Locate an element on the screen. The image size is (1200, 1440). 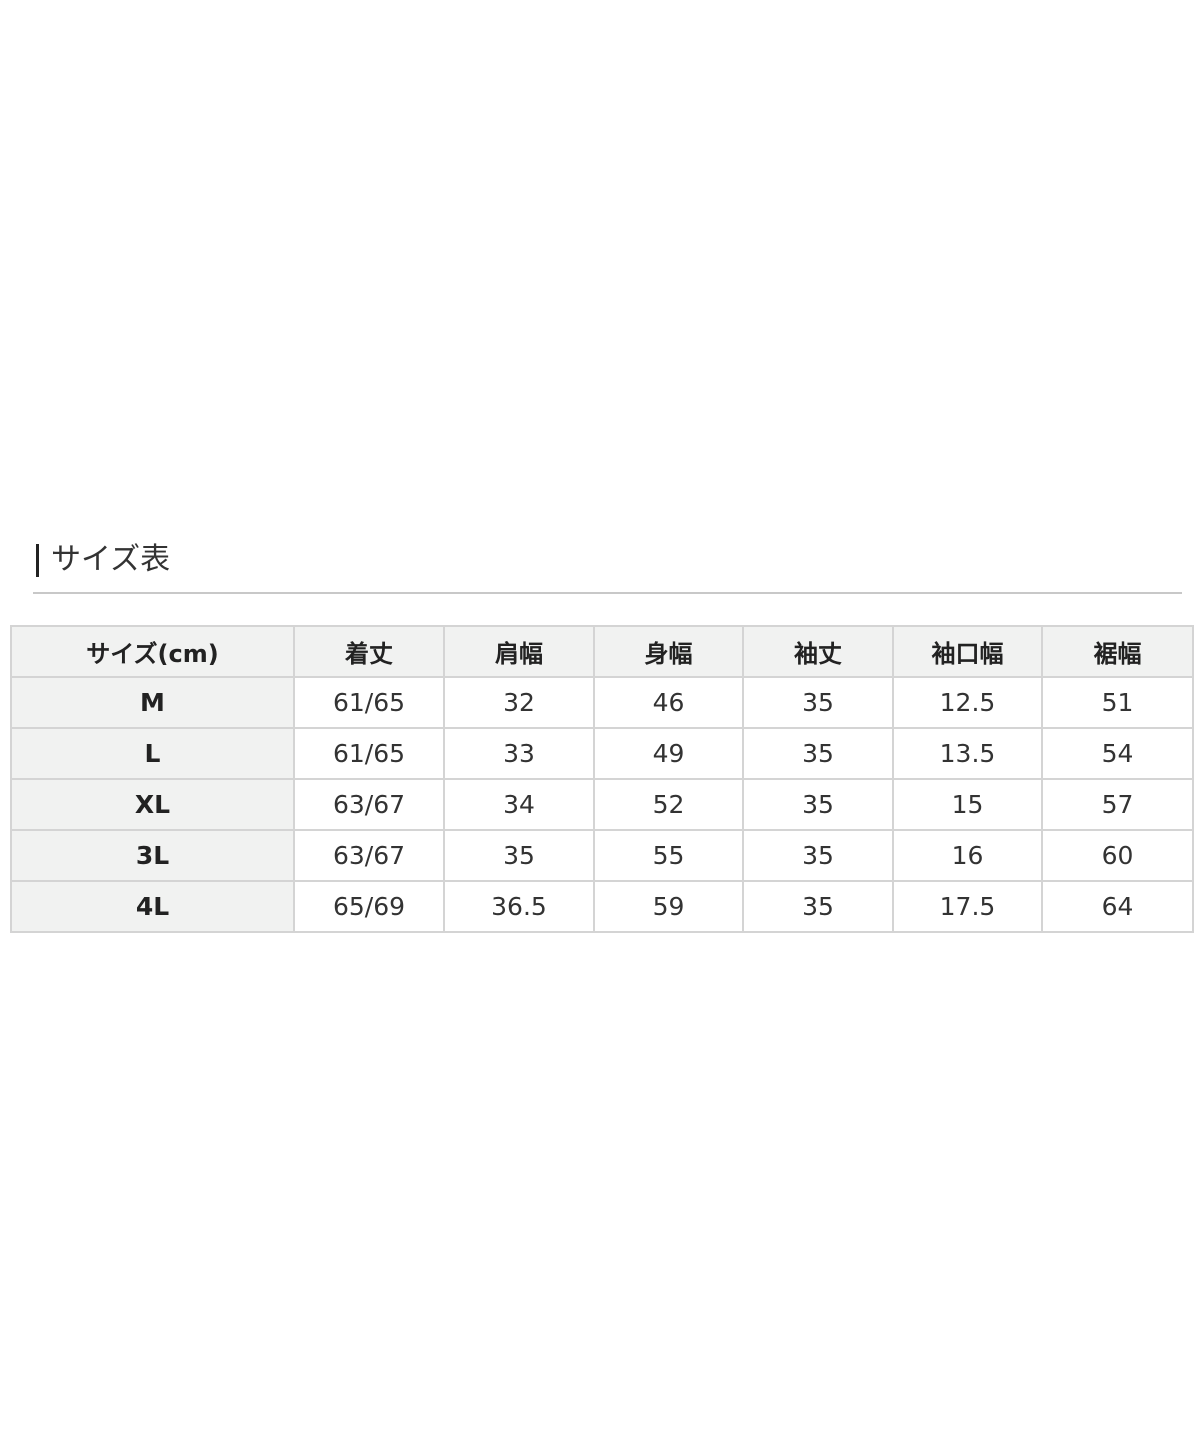
measurement-cell: 13.5 is located at coordinates (967, 753).